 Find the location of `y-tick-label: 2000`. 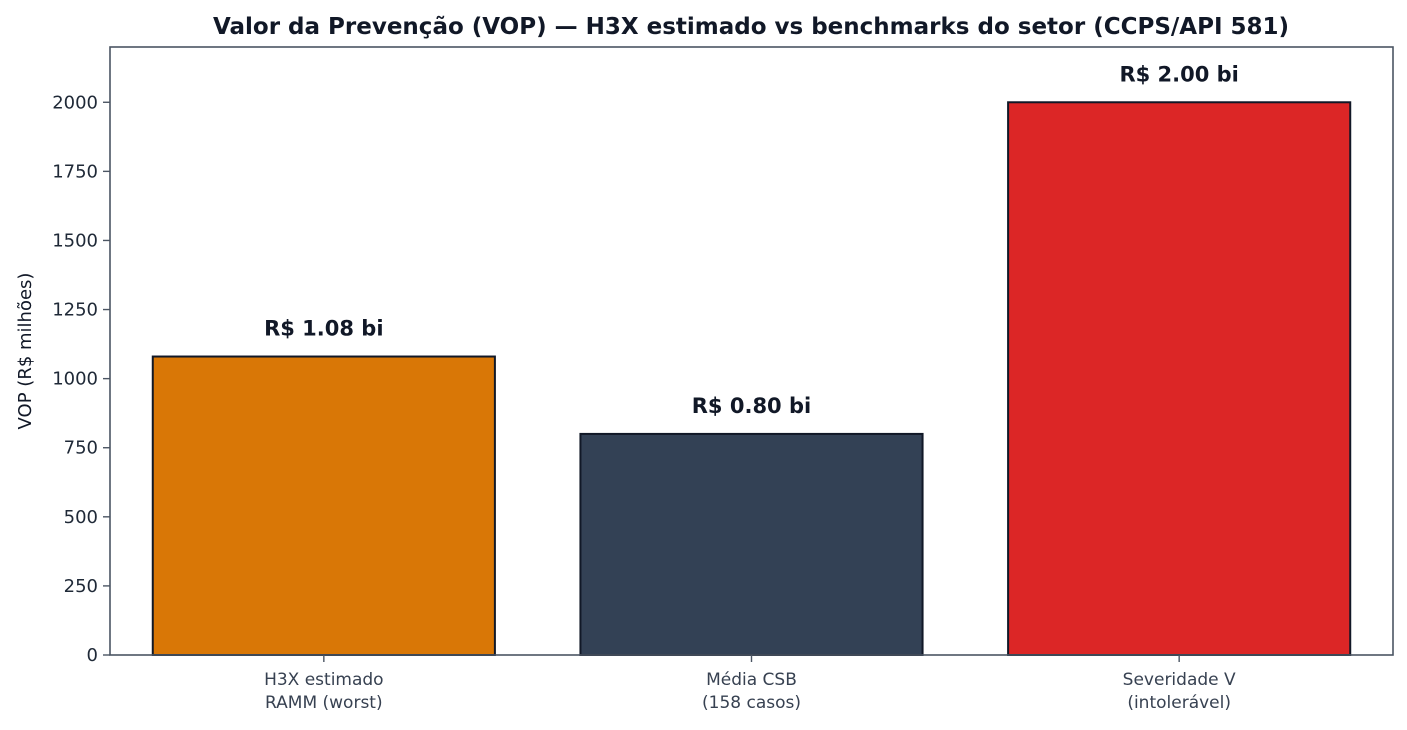

y-tick-label: 2000 is located at coordinates (75, 102).